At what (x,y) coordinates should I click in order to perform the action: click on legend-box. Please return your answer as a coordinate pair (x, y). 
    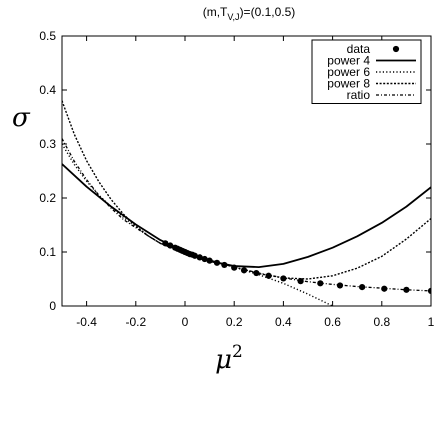
    Looking at the image, I should click on (366, 71).